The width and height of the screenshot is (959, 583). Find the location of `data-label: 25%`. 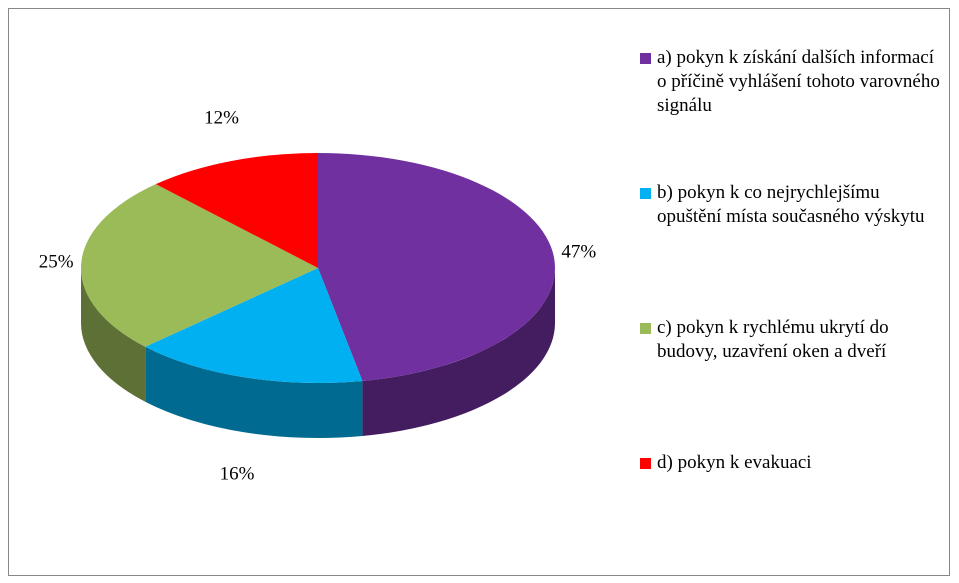

data-label: 25% is located at coordinates (56, 261).